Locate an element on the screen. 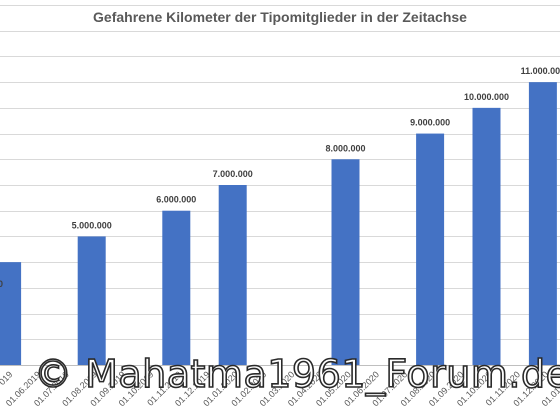 The height and width of the screenshot is (420, 560). x-tick-label: 019 is located at coordinates (7, 378).